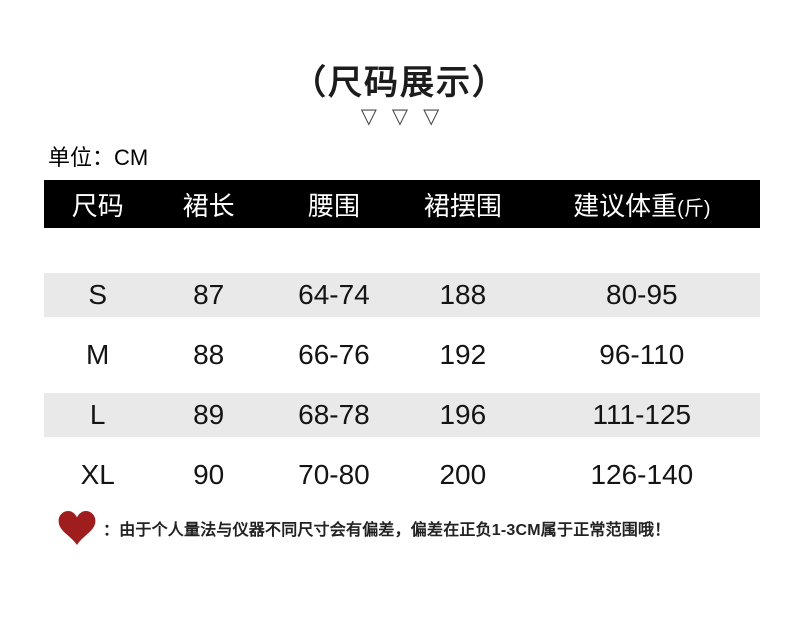  What do you see at coordinates (402, 415) in the screenshot?
I see `table-row: L 89 68-78 196 111-125` at bounding box center [402, 415].